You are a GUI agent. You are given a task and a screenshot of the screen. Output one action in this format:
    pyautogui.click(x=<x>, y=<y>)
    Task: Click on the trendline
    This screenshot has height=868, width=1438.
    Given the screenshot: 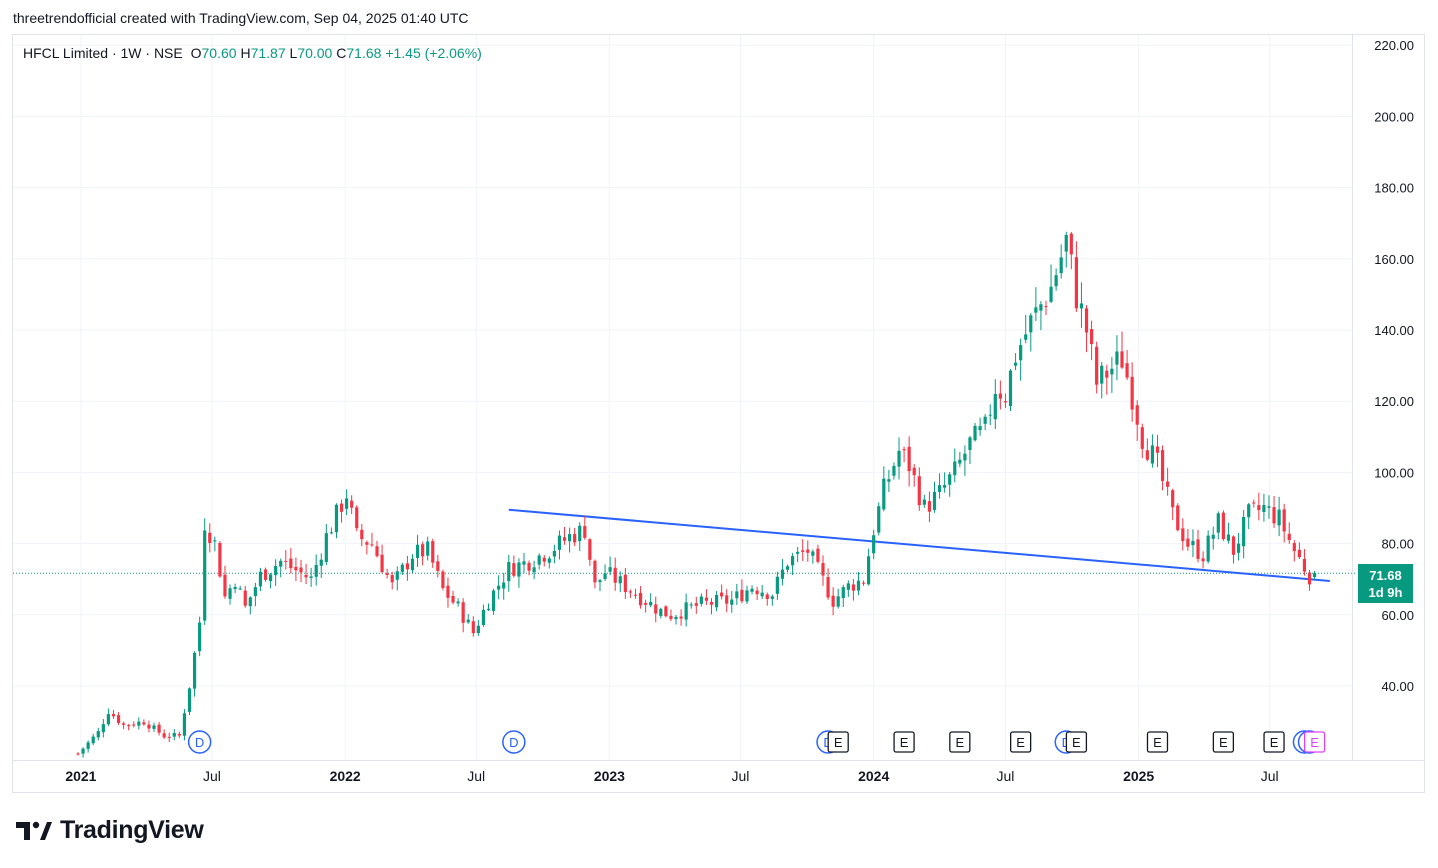 What is the action you would take?
    pyautogui.click(x=919, y=545)
    